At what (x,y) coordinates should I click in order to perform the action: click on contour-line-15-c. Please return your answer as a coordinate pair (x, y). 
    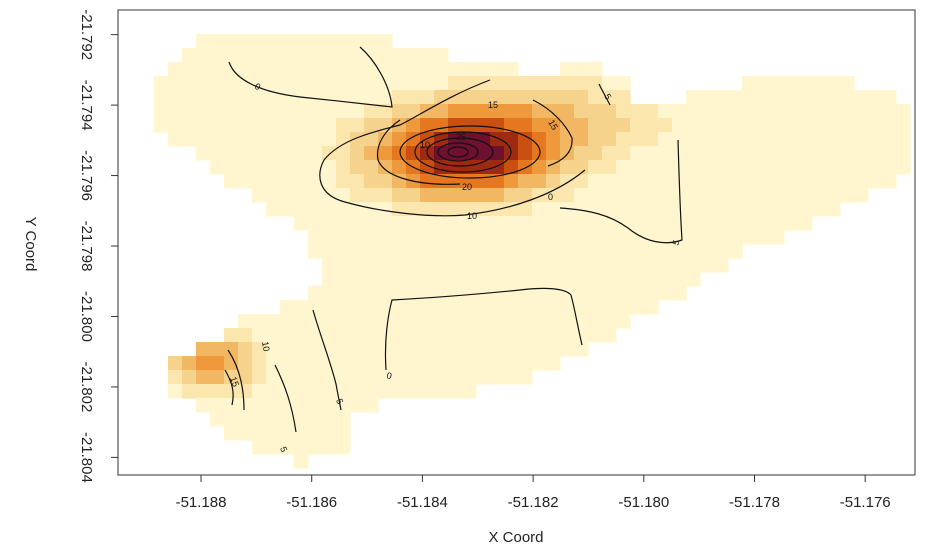
    Looking at the image, I should click on (229, 387).